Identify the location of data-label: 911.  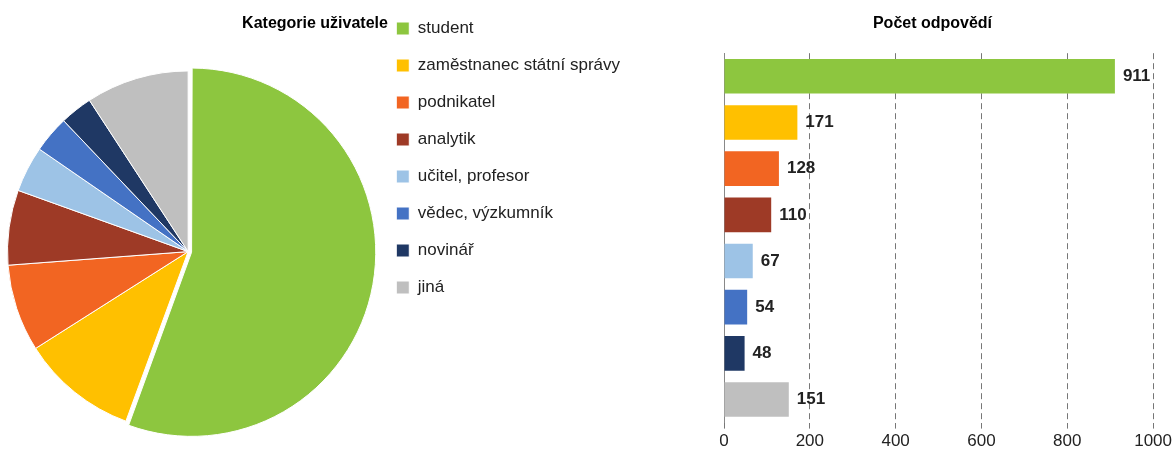
(1136, 75).